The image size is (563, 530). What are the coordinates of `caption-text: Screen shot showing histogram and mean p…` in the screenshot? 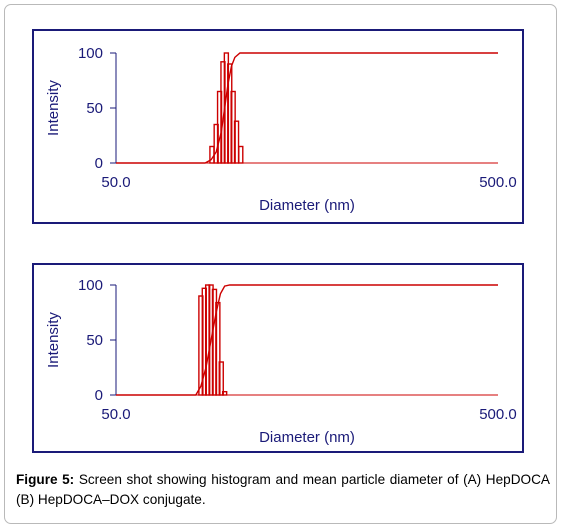 It's located at (283, 489).